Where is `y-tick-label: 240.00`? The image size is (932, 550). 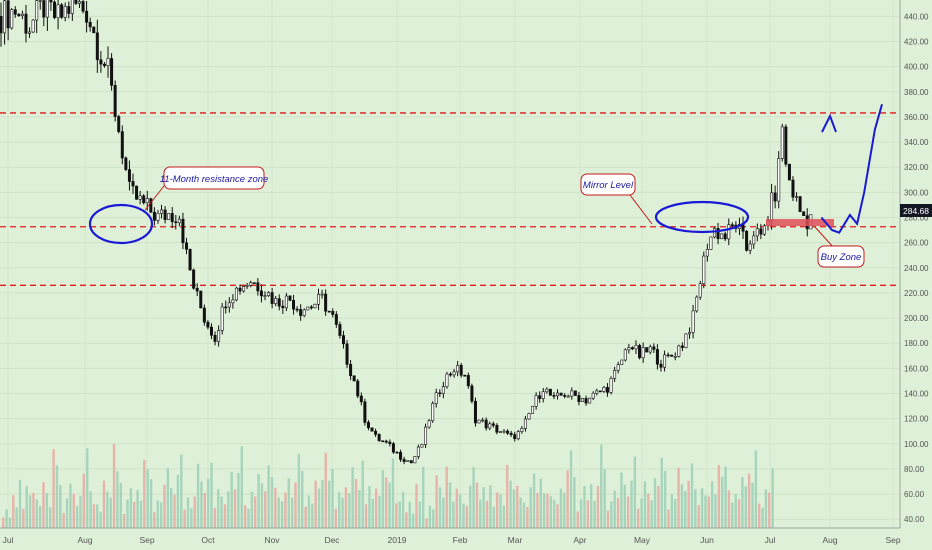
y-tick-label: 240.00 is located at coordinates (916, 268).